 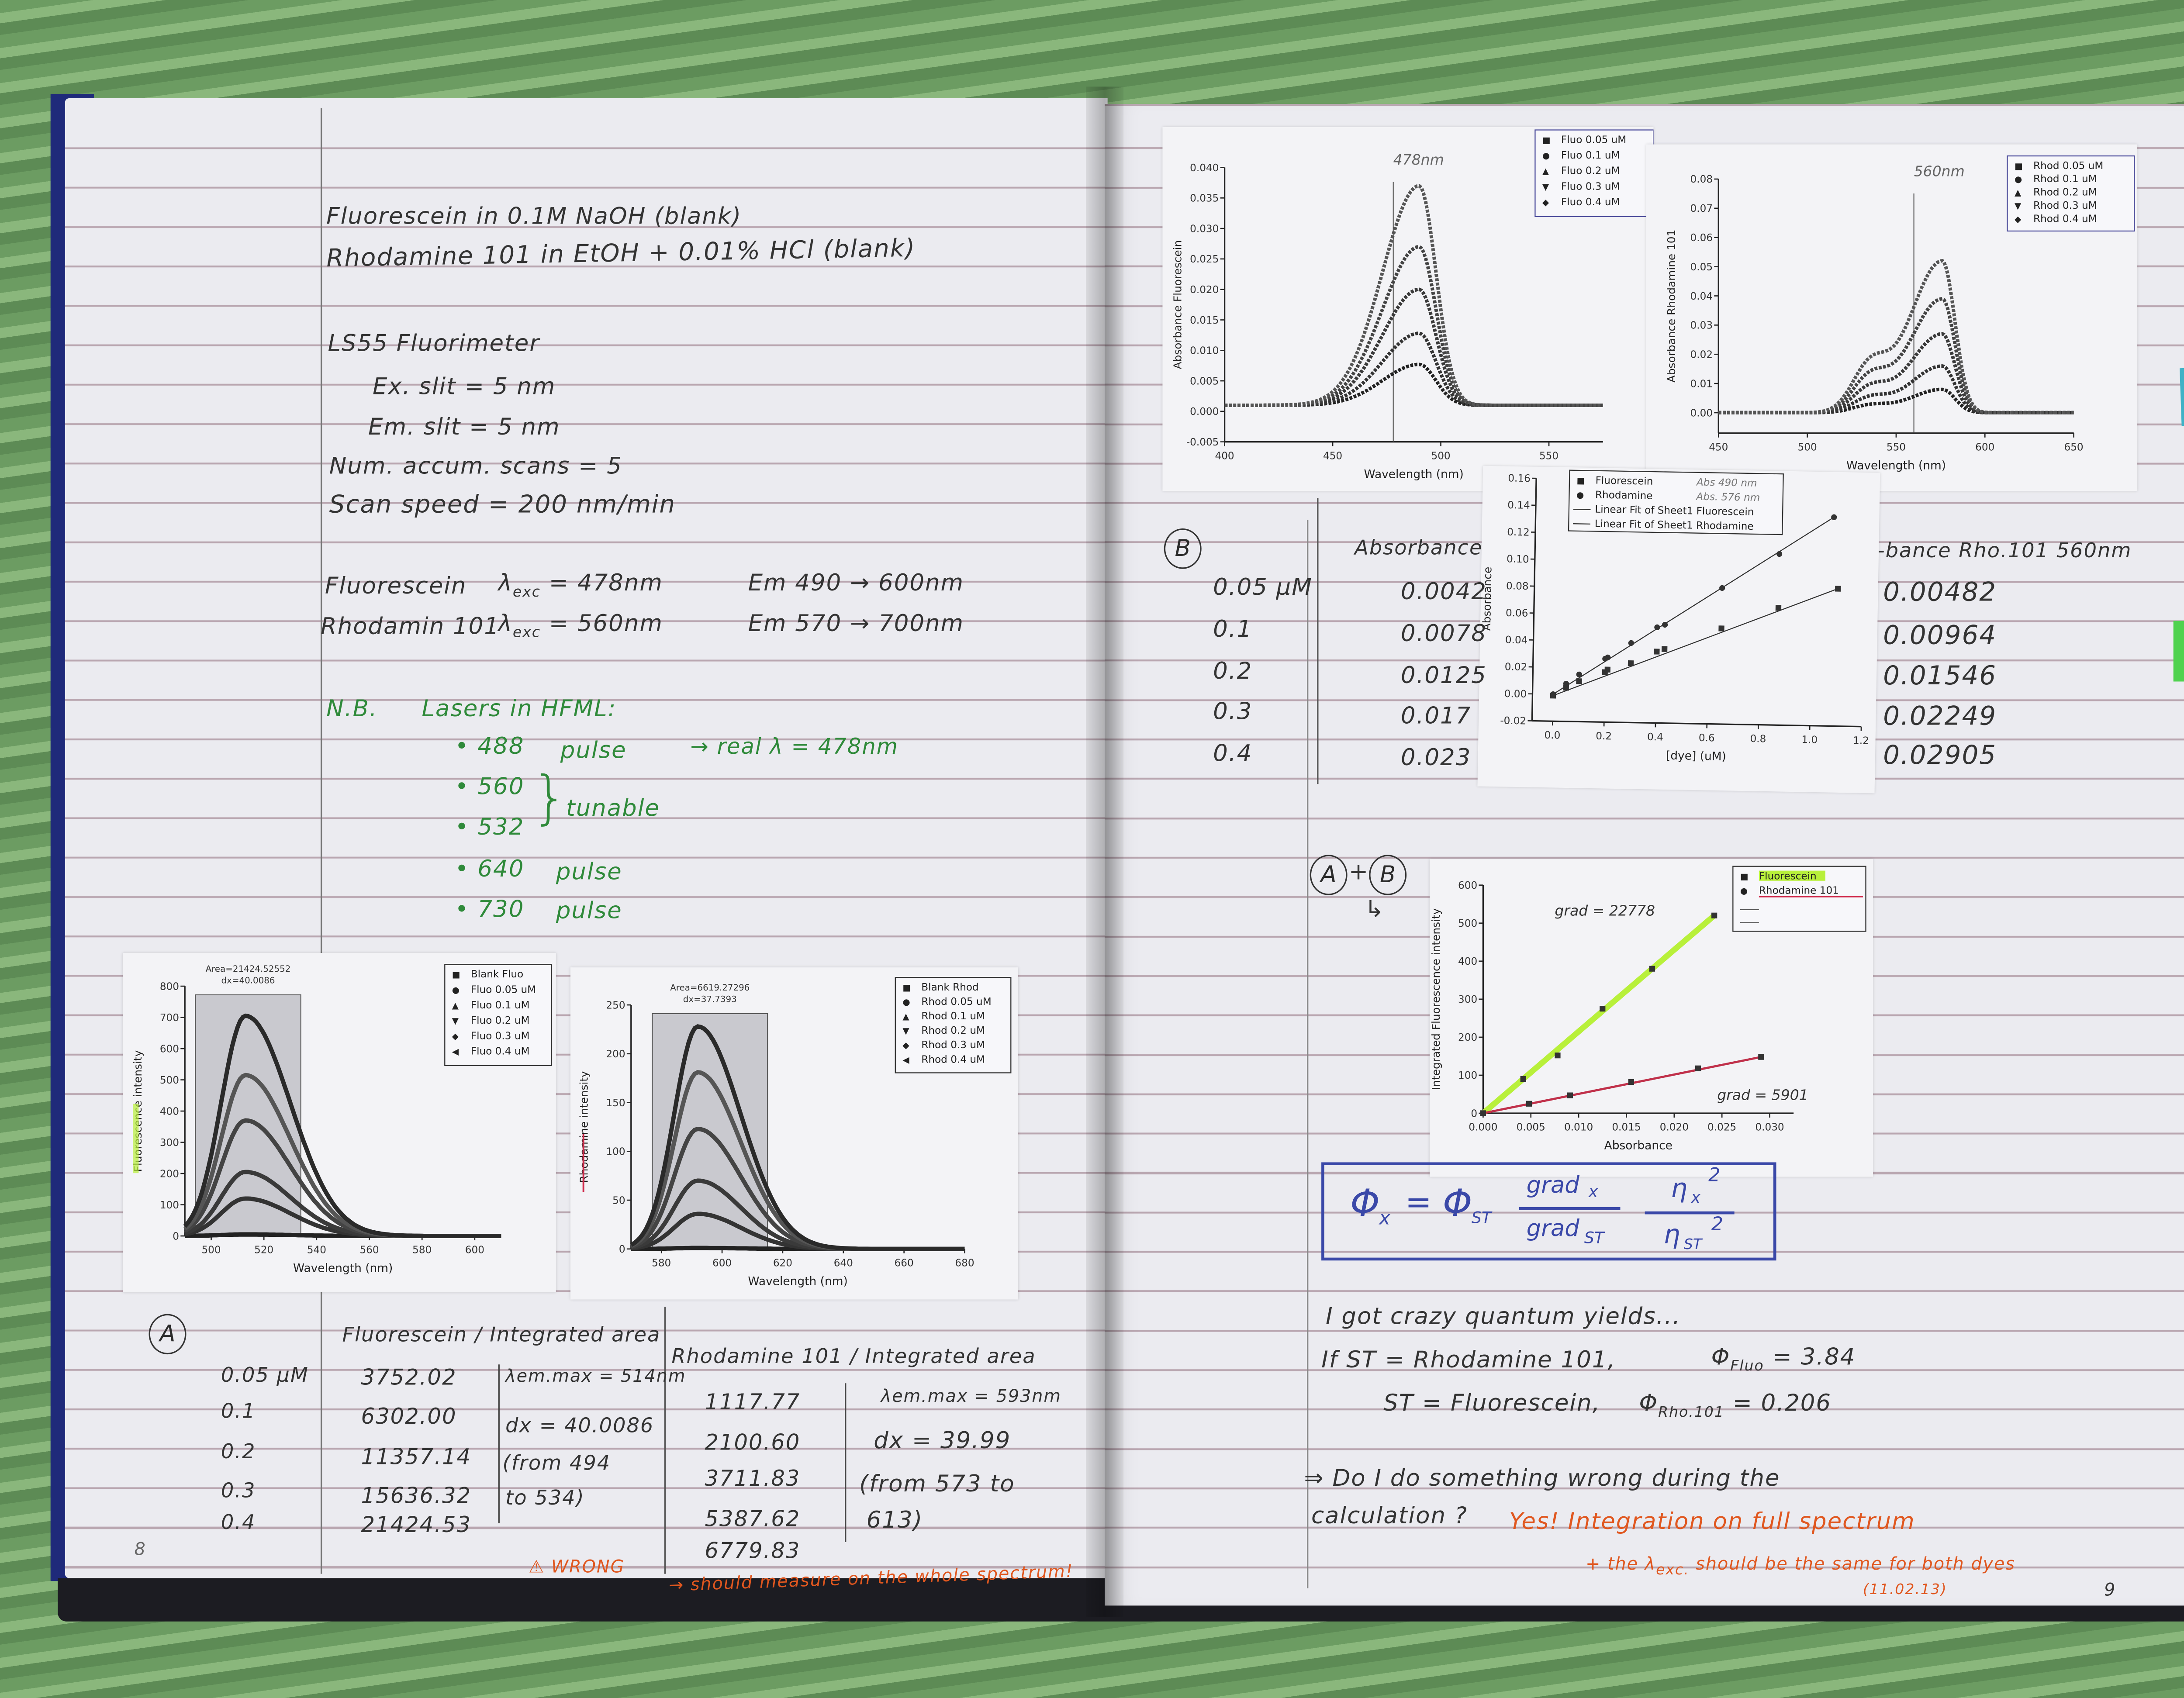 What do you see at coordinates (2065, 192) in the screenshot?
I see `legend-entry: Rhod 0.2 uM` at bounding box center [2065, 192].